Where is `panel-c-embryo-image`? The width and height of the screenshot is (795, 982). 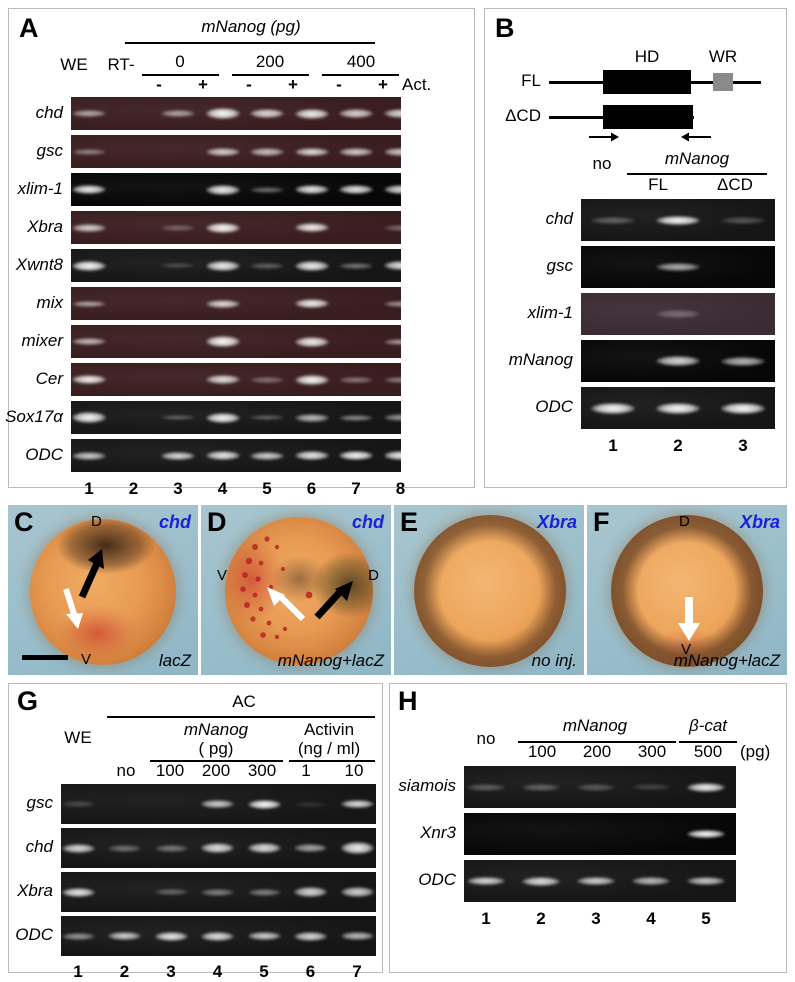 panel-c-embryo-image is located at coordinates (103, 592).